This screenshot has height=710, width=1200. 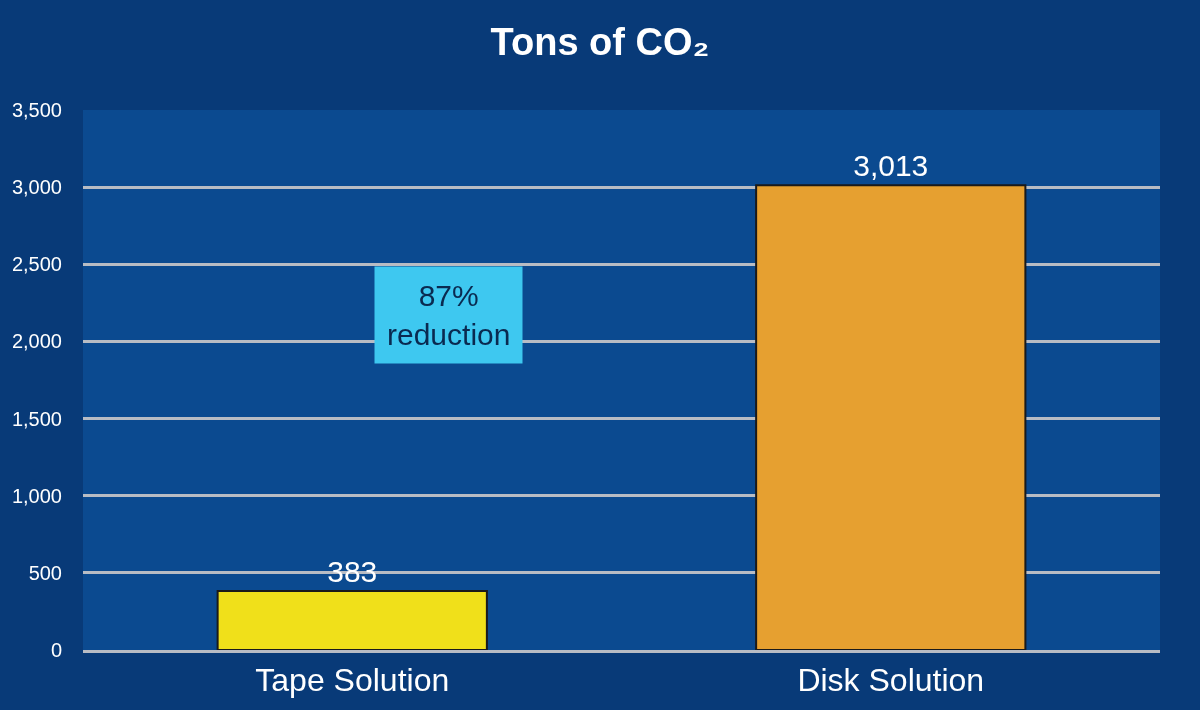 I want to click on y-tick-label: 1,500, so click(x=36, y=418).